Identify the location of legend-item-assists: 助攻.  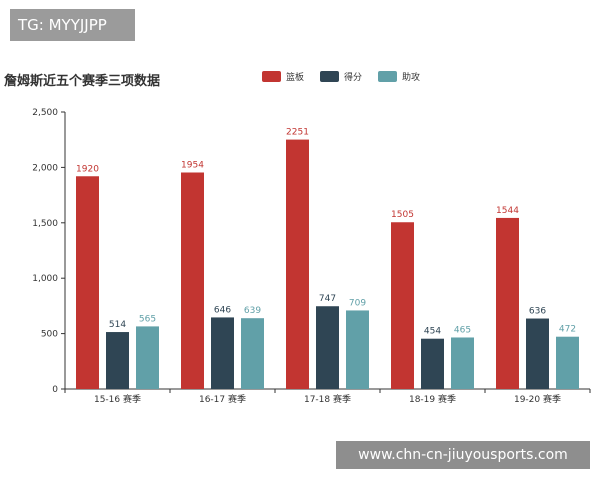
(399, 76).